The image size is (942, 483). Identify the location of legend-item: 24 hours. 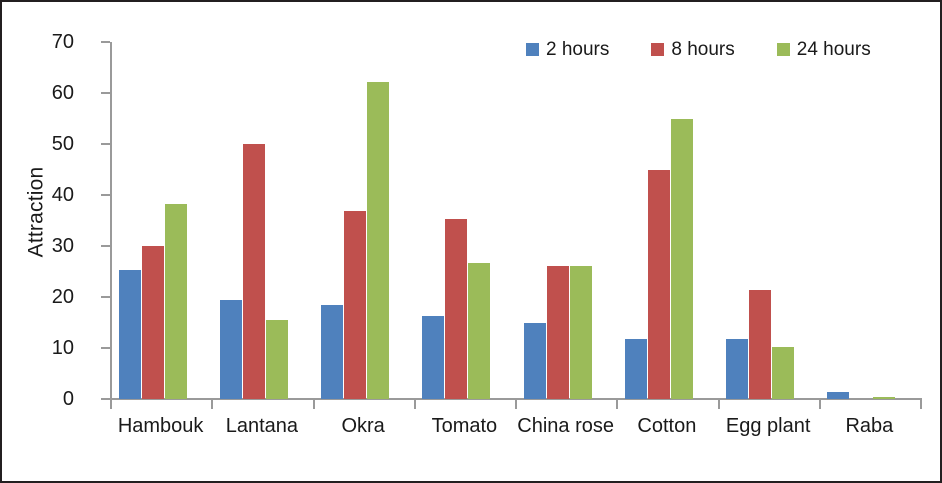
(823, 49).